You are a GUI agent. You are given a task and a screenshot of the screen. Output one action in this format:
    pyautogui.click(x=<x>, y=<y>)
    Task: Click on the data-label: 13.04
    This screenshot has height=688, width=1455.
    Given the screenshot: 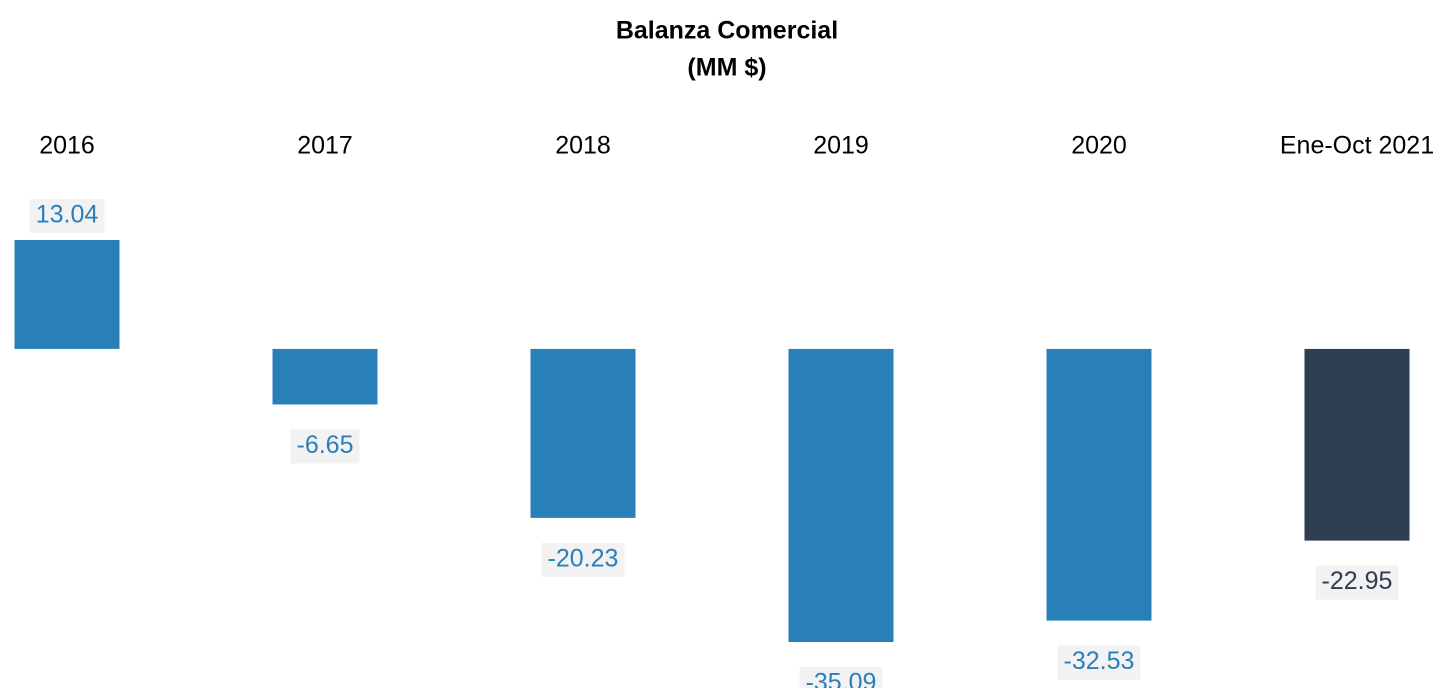 What is the action you would take?
    pyautogui.click(x=67, y=215)
    